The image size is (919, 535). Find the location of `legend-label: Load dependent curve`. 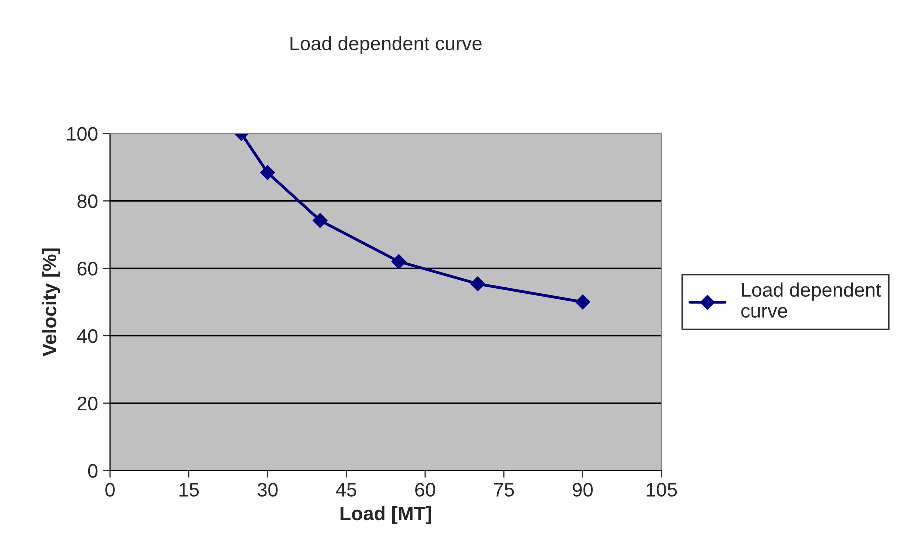

legend-label: Load dependent curve is located at coordinates (812, 300).